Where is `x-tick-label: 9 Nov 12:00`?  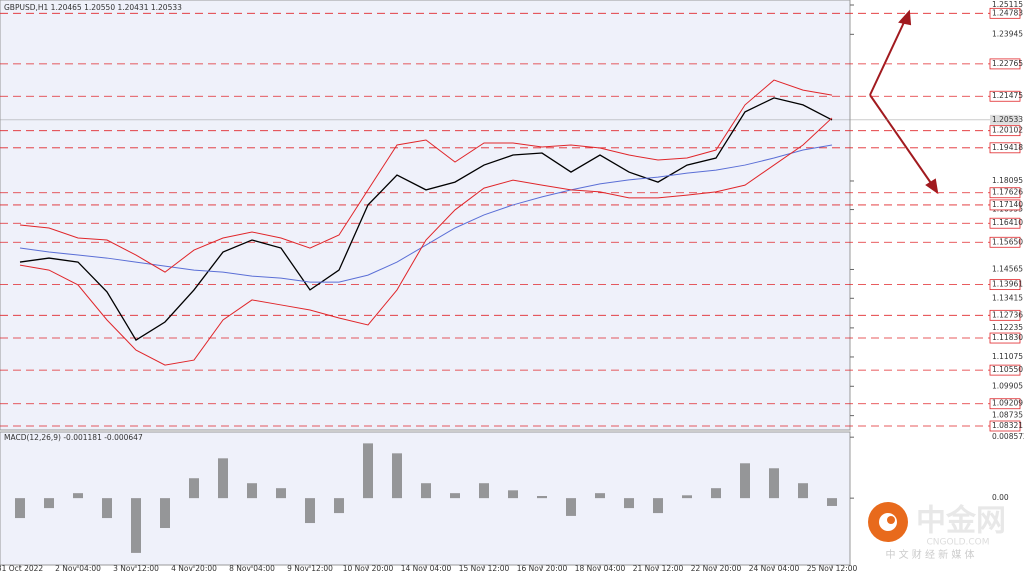
x-tick-label: 9 Nov 12:00 is located at coordinates (310, 568).